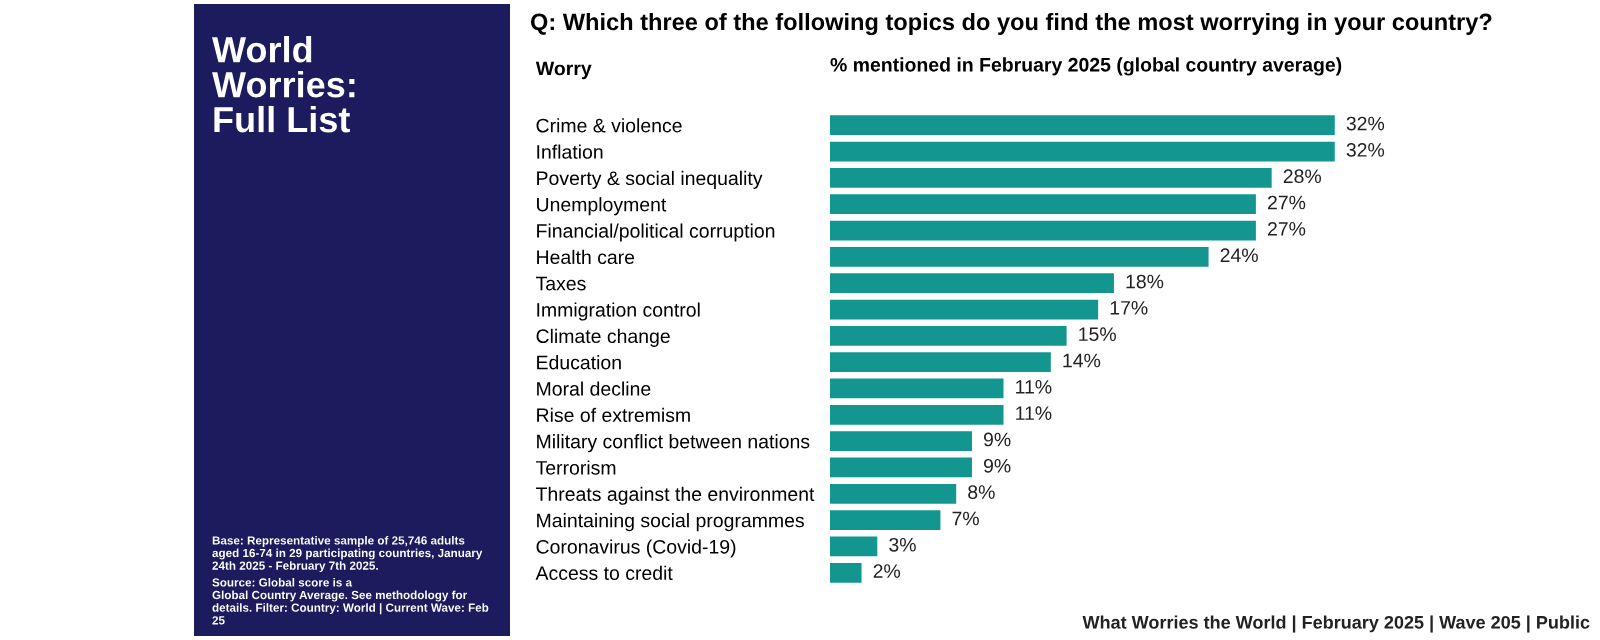 The width and height of the screenshot is (1600, 640). Describe the element at coordinates (1129, 308) in the screenshot. I see `data-label: 17%` at that location.